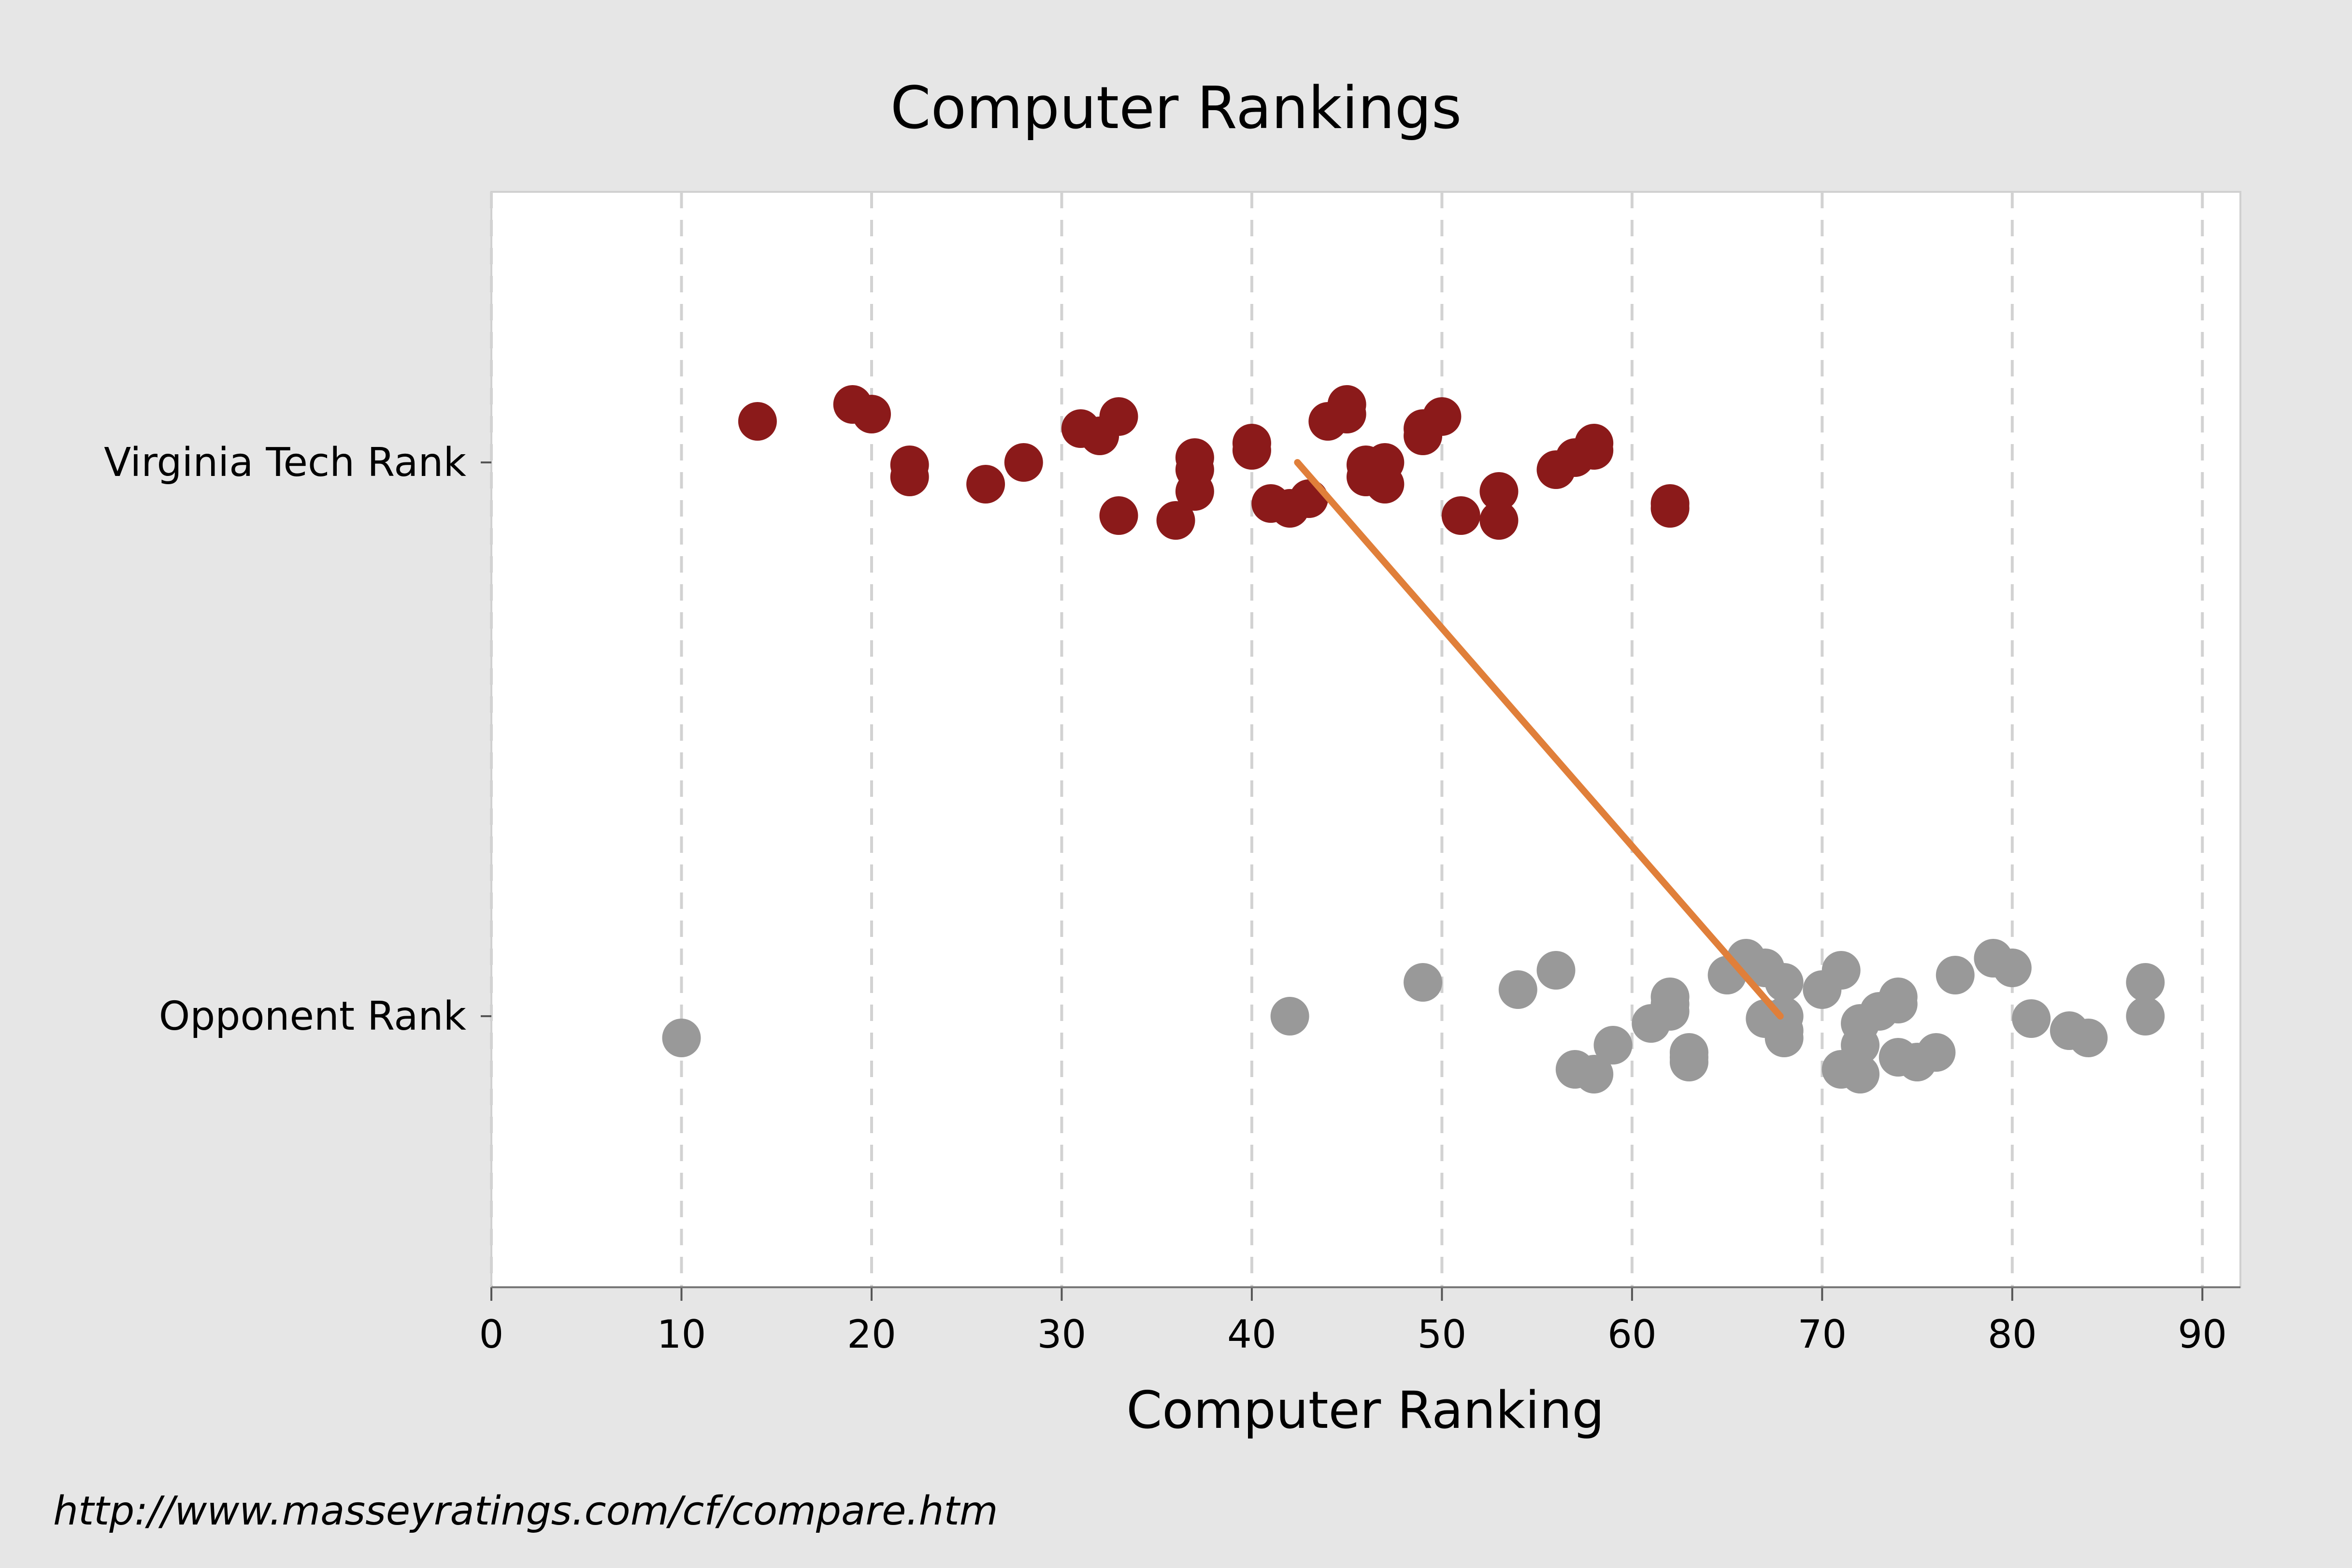 The height and width of the screenshot is (1568, 2352). What do you see at coordinates (313, 1016) in the screenshot?
I see `category-label: Opponent Rank` at bounding box center [313, 1016].